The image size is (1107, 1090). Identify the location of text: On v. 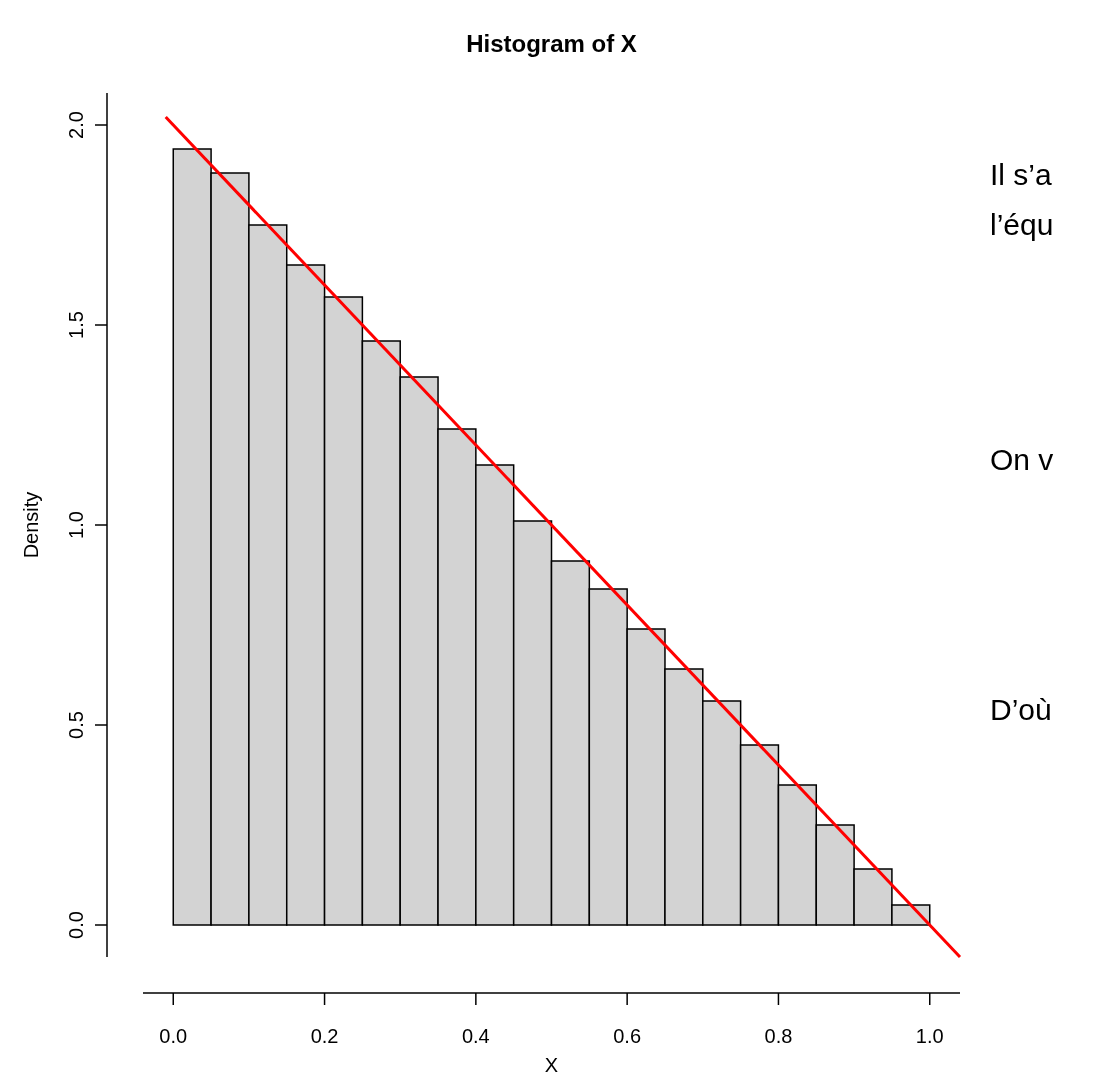
(1022, 459).